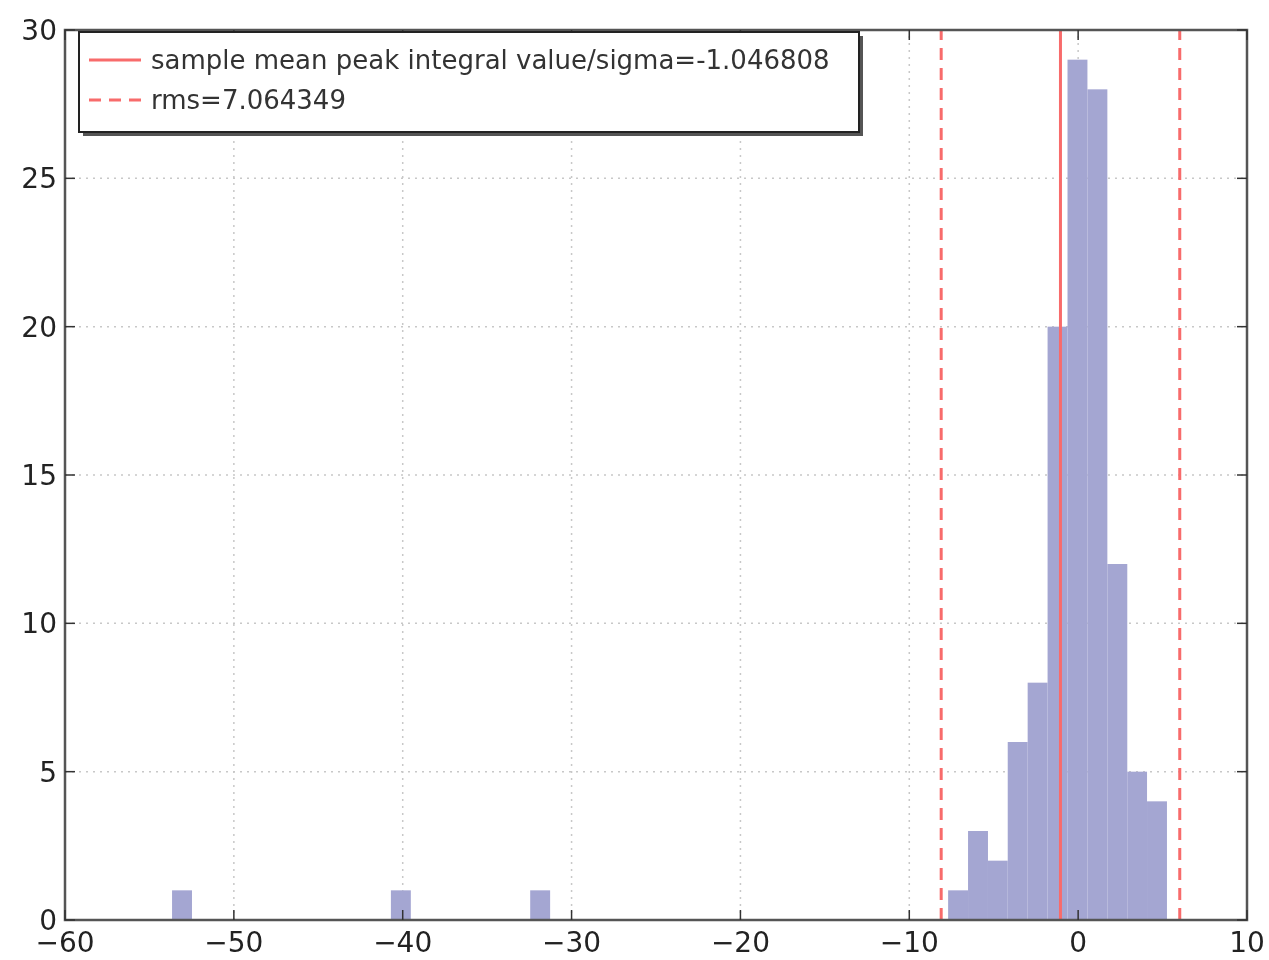 The image size is (1269, 960). Describe the element at coordinates (572, 942) in the screenshot. I see `x-tick-label: −30` at that location.